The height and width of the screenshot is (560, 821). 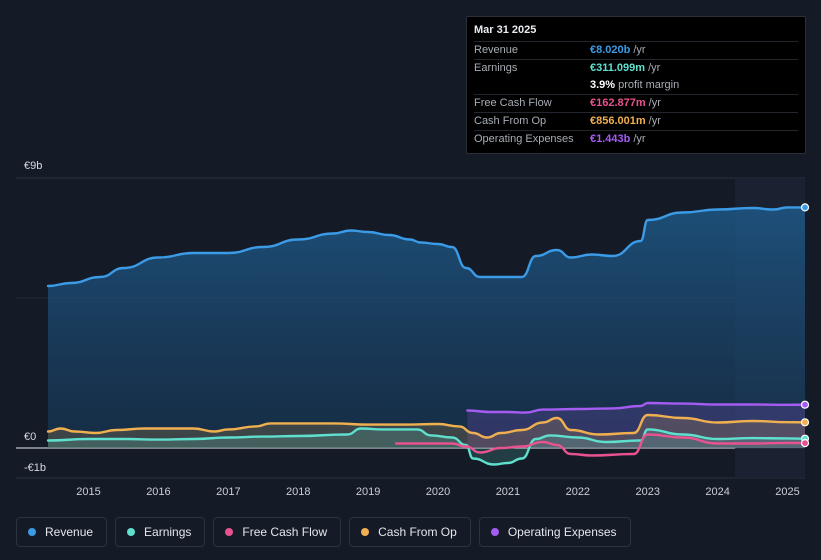 What do you see at coordinates (600, 445) in the screenshot?
I see `free-cash-flow-line` at bounding box center [600, 445].